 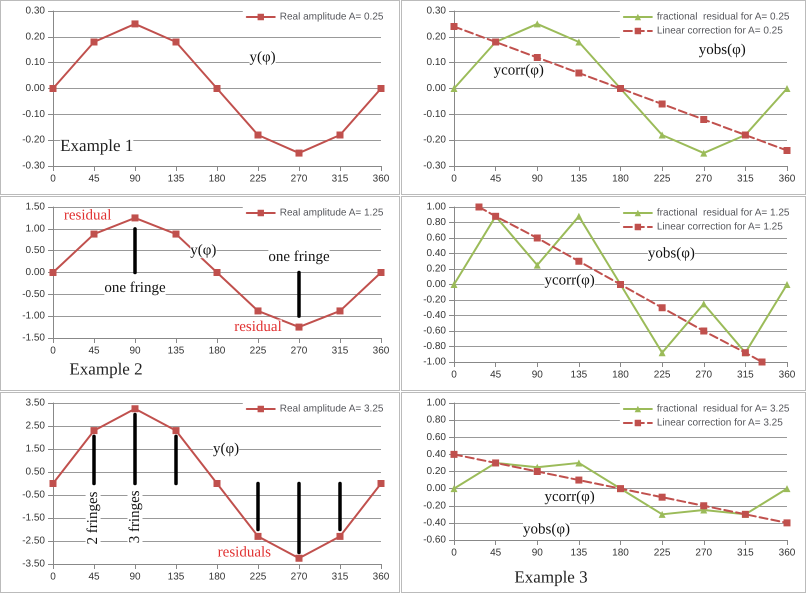 I want to click on y-tick-label: 0.60, so click(x=436, y=437).